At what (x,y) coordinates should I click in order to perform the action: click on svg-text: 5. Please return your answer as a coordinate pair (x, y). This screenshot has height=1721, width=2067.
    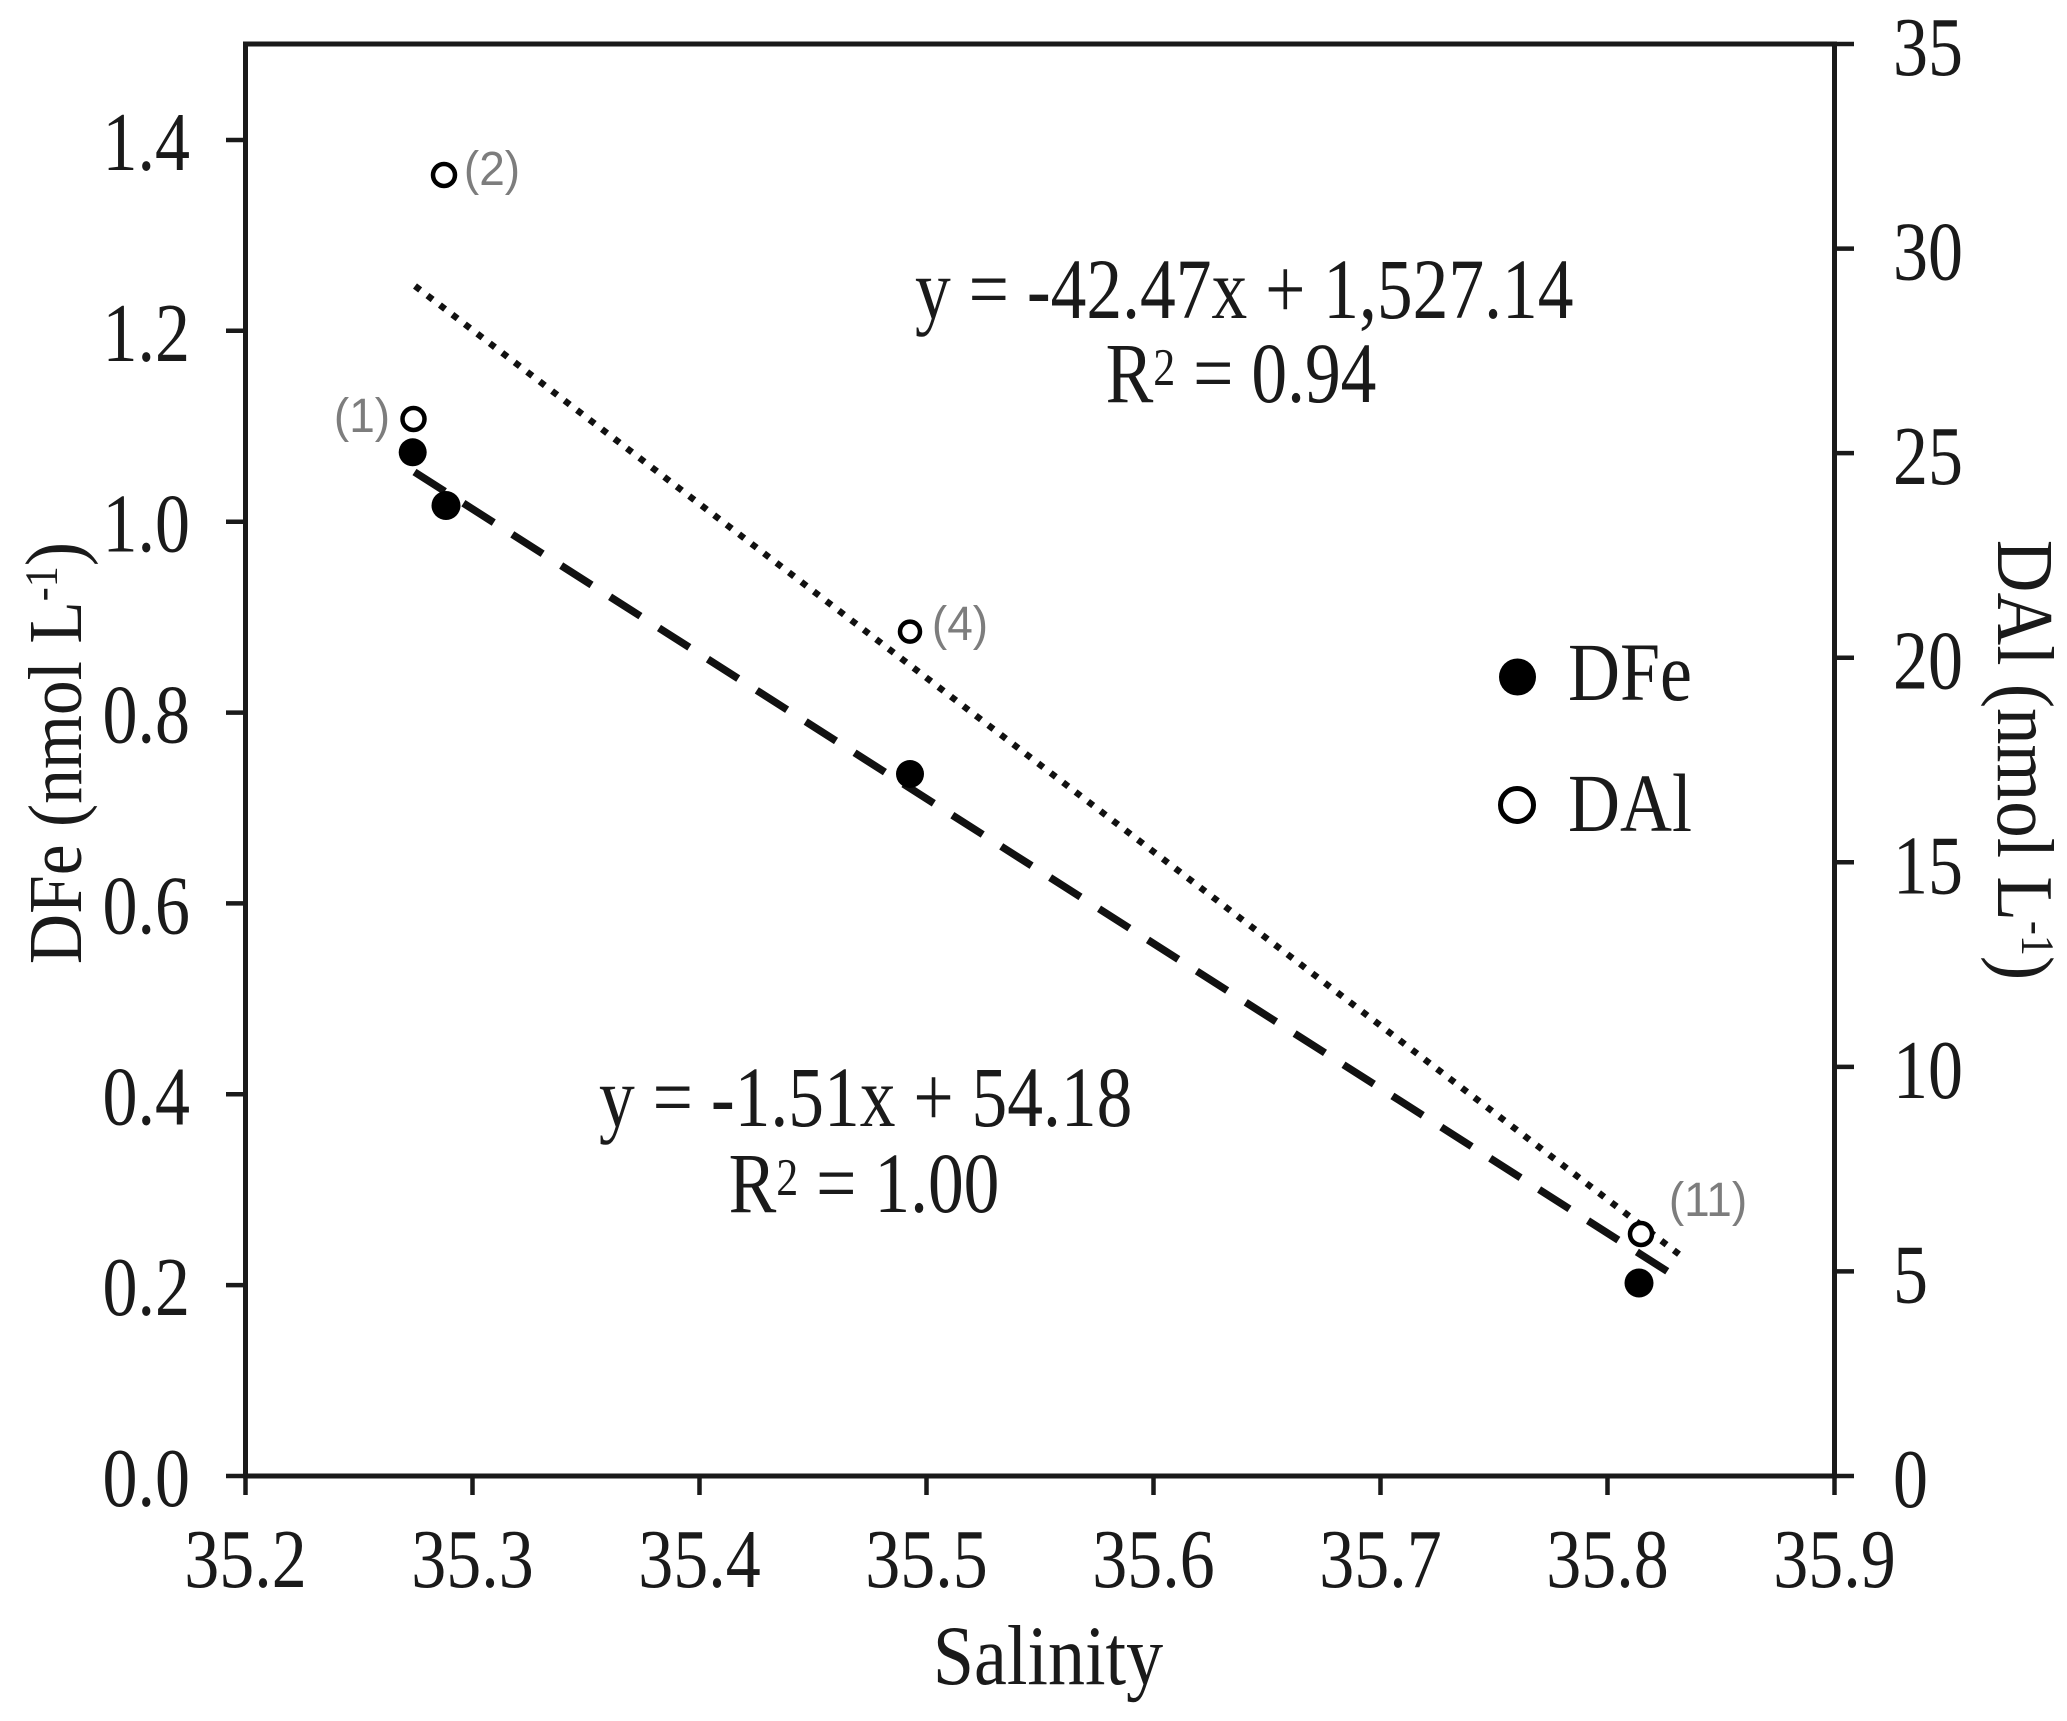
    Looking at the image, I should click on (1910, 1273).